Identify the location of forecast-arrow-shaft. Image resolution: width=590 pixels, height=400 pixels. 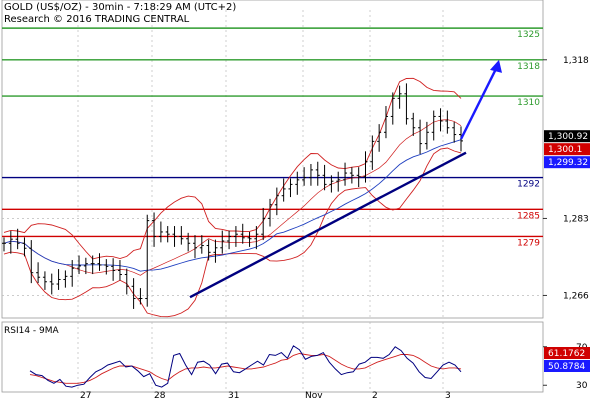
(479, 103).